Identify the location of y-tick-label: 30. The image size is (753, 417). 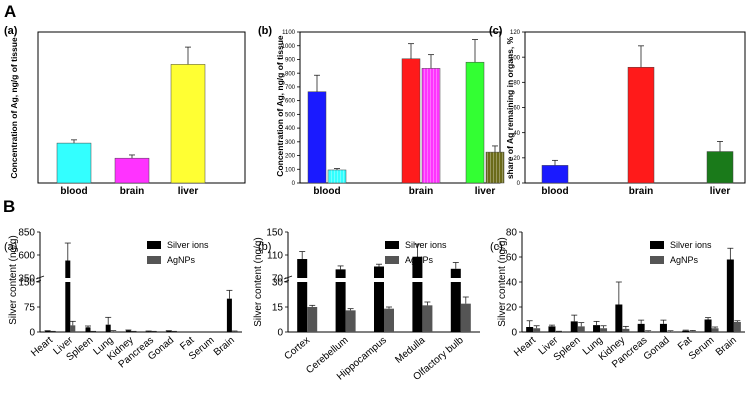
(278, 283).